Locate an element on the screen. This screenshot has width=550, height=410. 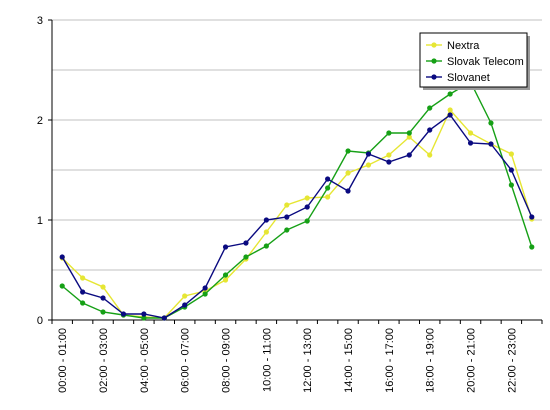
x-tick-label: 14:00 - 15:00 is located at coordinates (349, 360).